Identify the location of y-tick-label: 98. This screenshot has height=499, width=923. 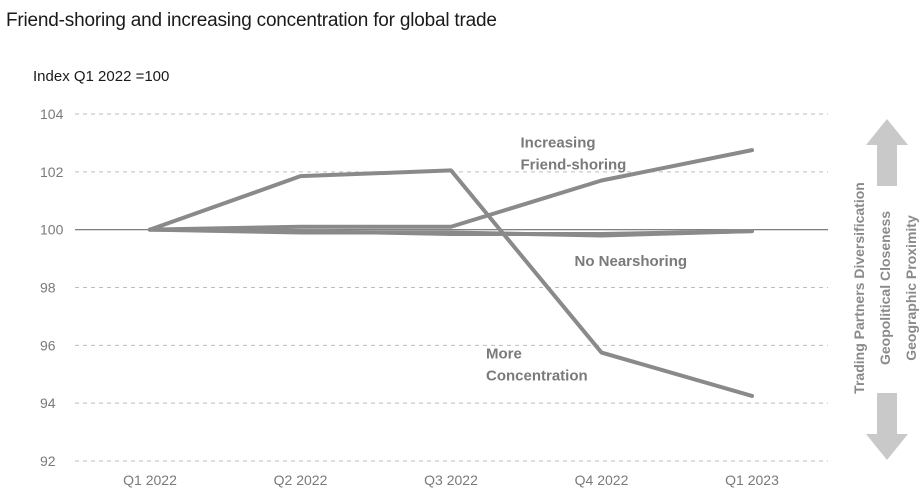
(48, 288).